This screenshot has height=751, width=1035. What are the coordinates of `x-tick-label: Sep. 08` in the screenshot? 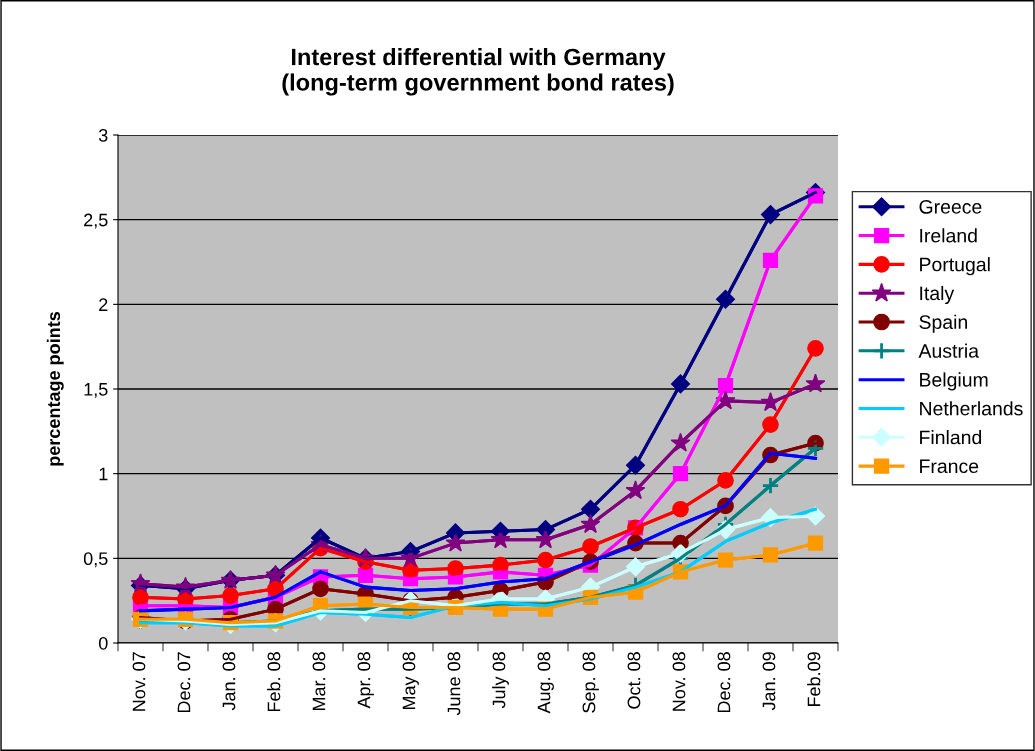 It's located at (590, 682).